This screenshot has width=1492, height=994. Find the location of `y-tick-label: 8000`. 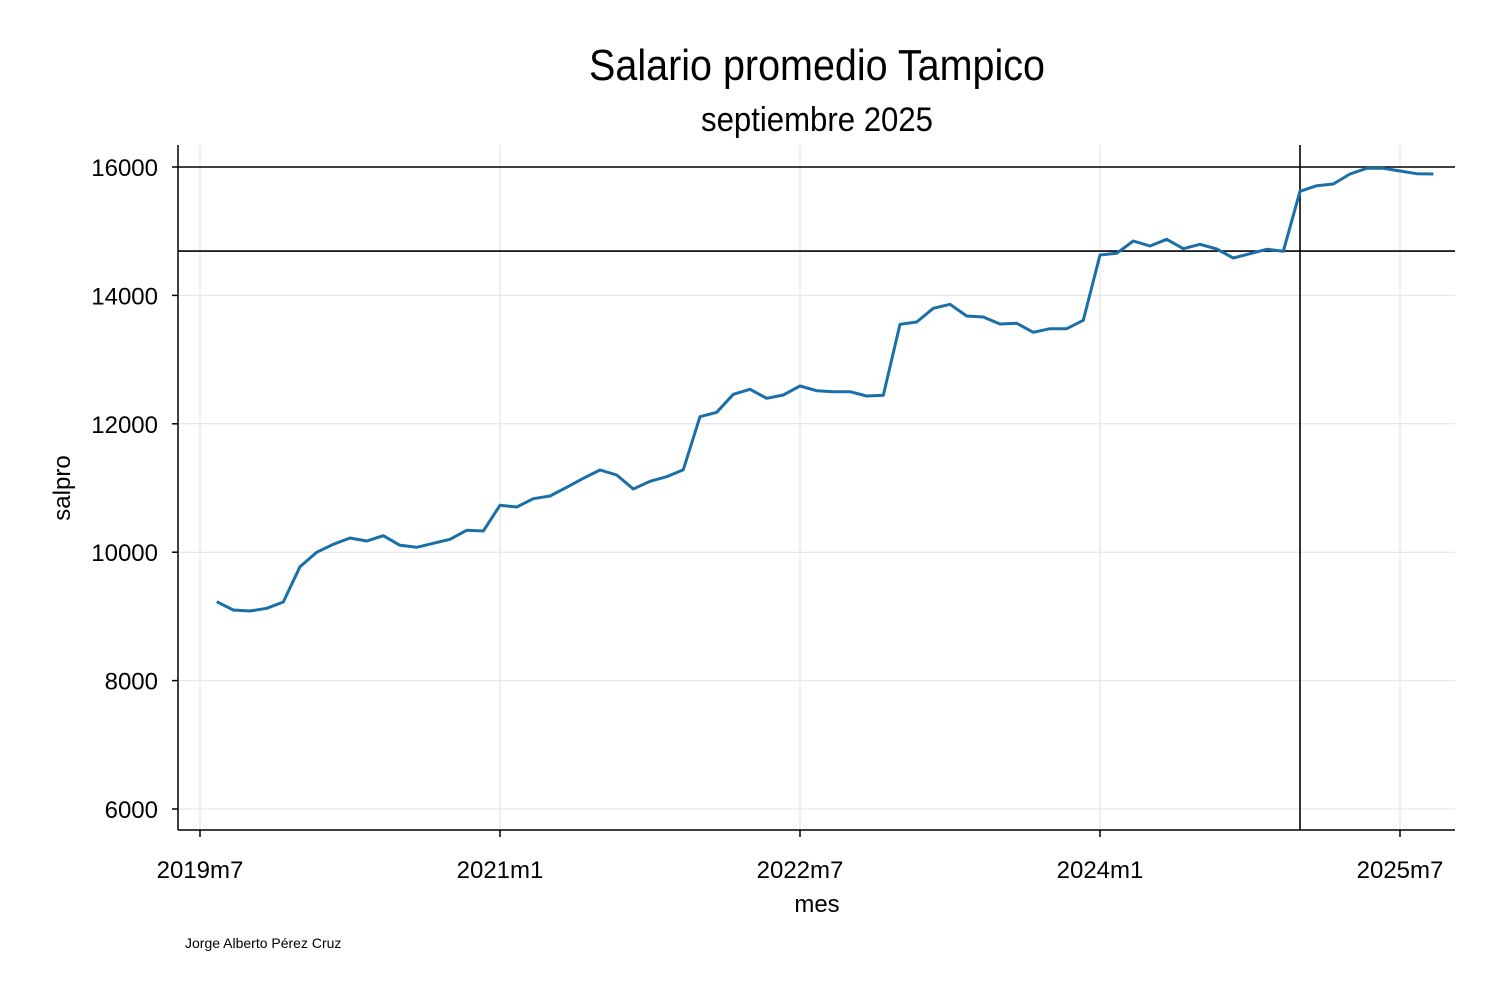

y-tick-label: 8000 is located at coordinates (131, 682).